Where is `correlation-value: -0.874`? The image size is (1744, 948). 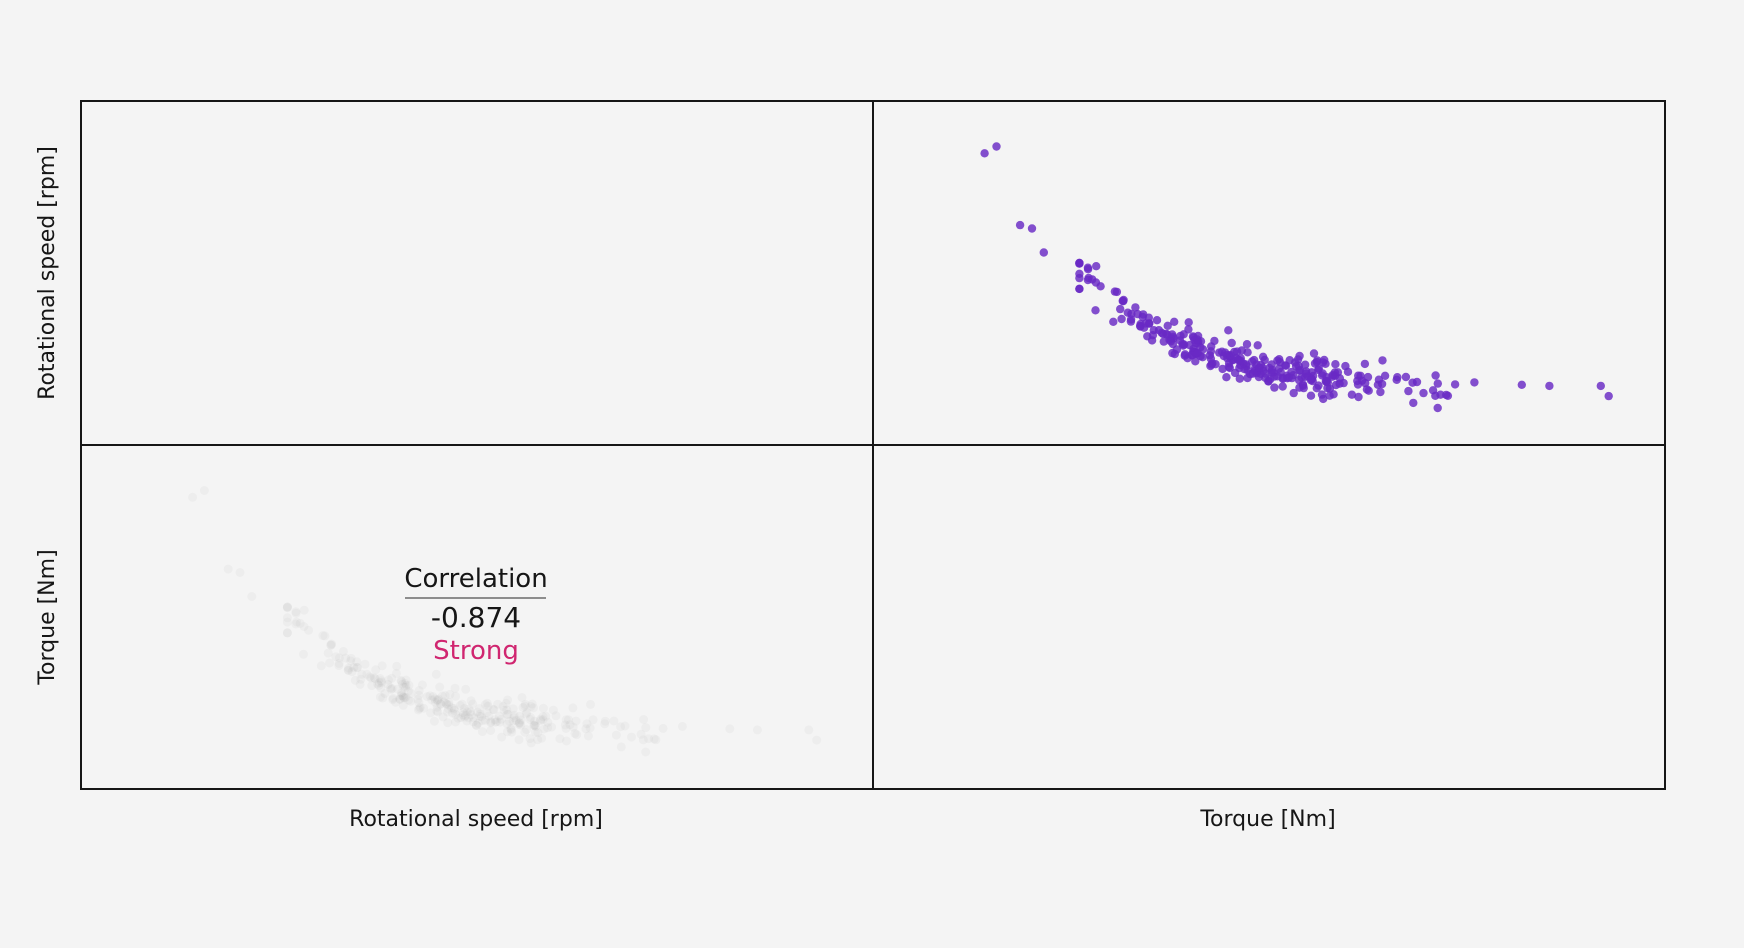
correlation-value: -0.874 is located at coordinates (476, 617).